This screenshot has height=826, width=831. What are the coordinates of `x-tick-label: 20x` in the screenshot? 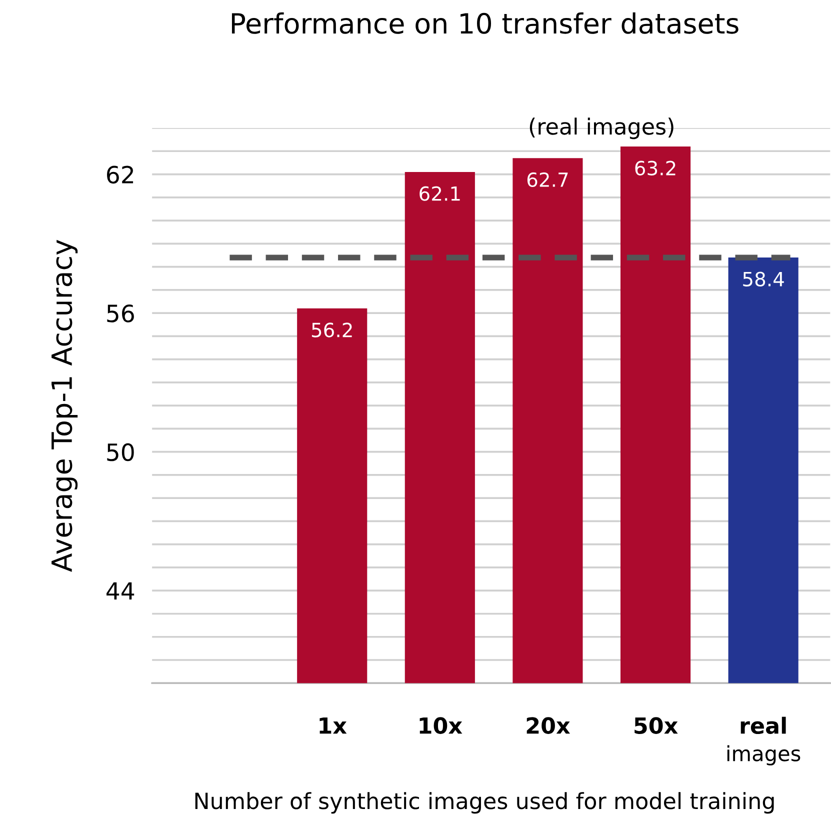 It's located at (548, 725).